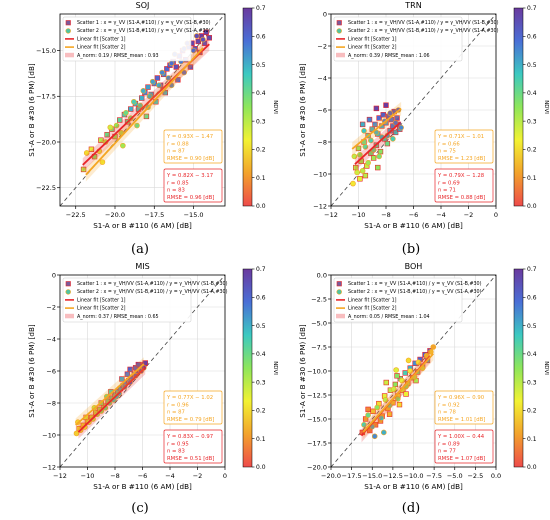 The height and width of the screenshot is (520, 550). What do you see at coordinates (449, 144) in the screenshot?
I see `fit-stats-line: r = 0.66` at bounding box center [449, 144].